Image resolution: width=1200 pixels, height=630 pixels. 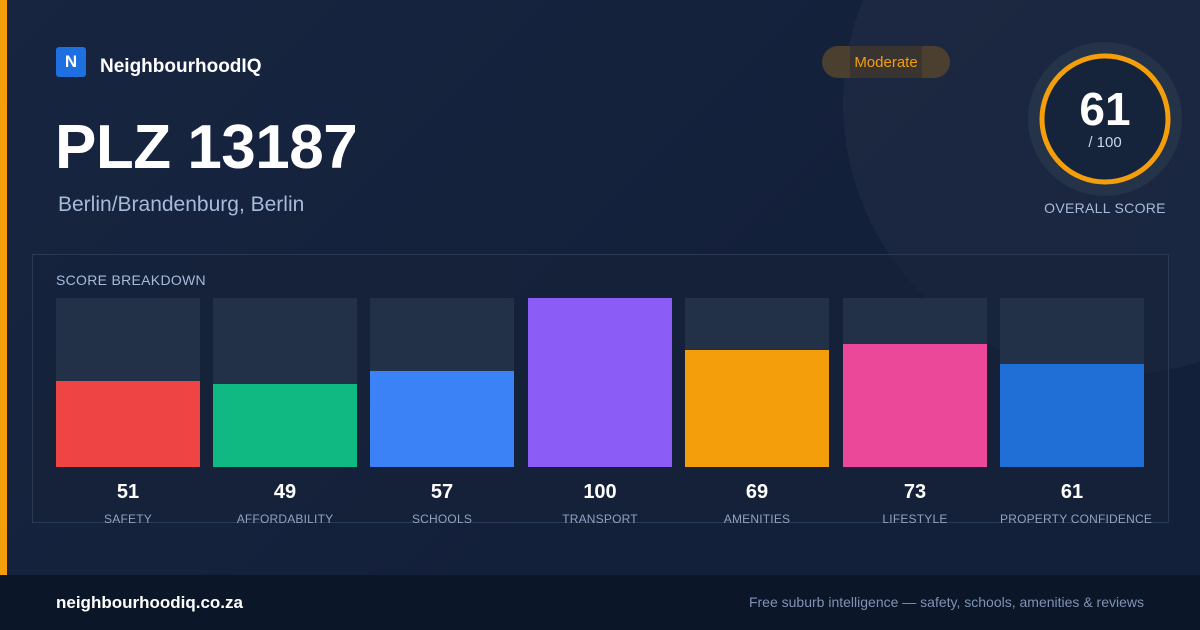 What do you see at coordinates (442, 519) in the screenshot?
I see `bar-label: SCHOOLS` at bounding box center [442, 519].